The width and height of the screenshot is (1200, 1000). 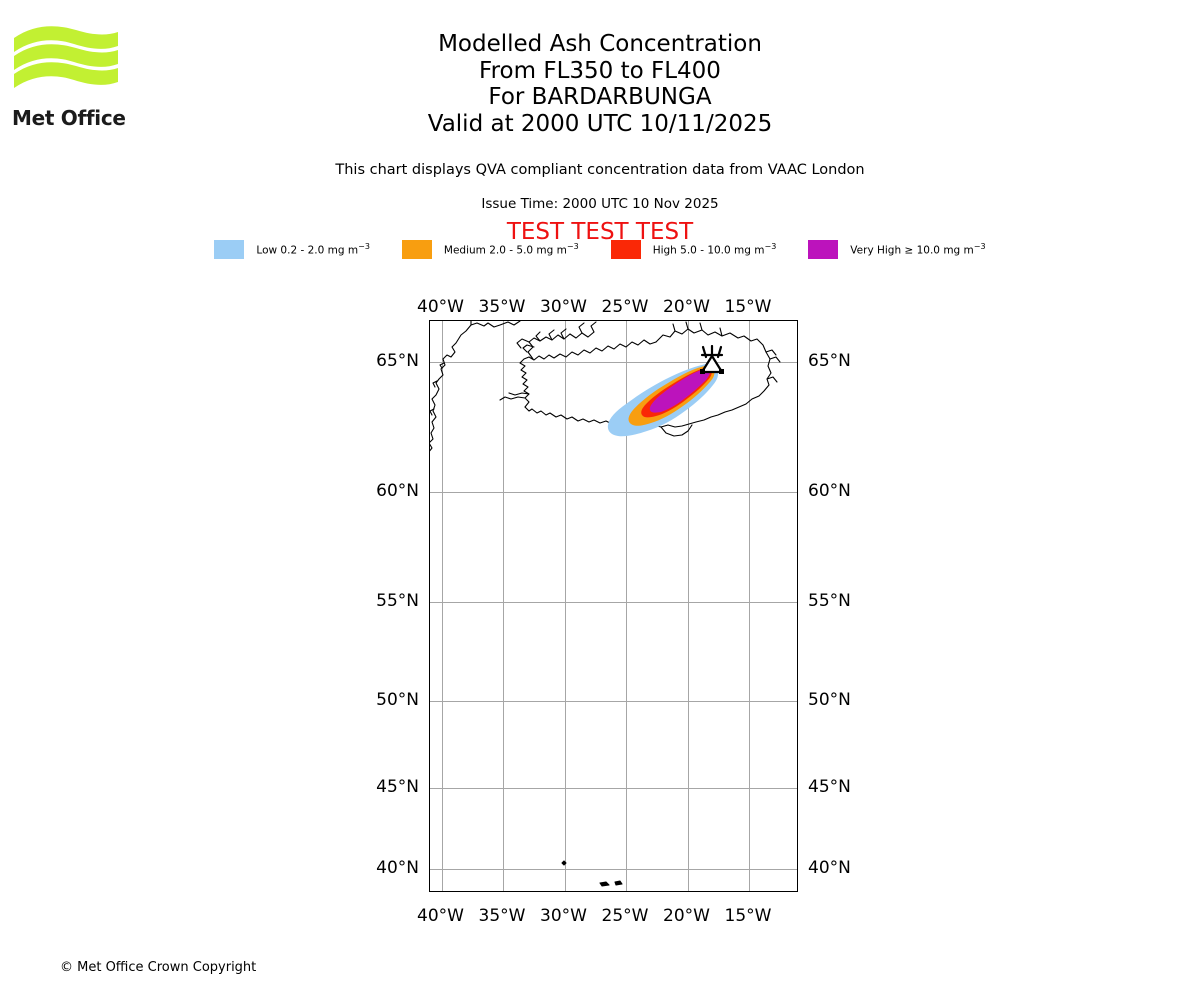 I want to click on legend-high: High 5.0 - 10.0 mg m−3, so click(x=693, y=249).